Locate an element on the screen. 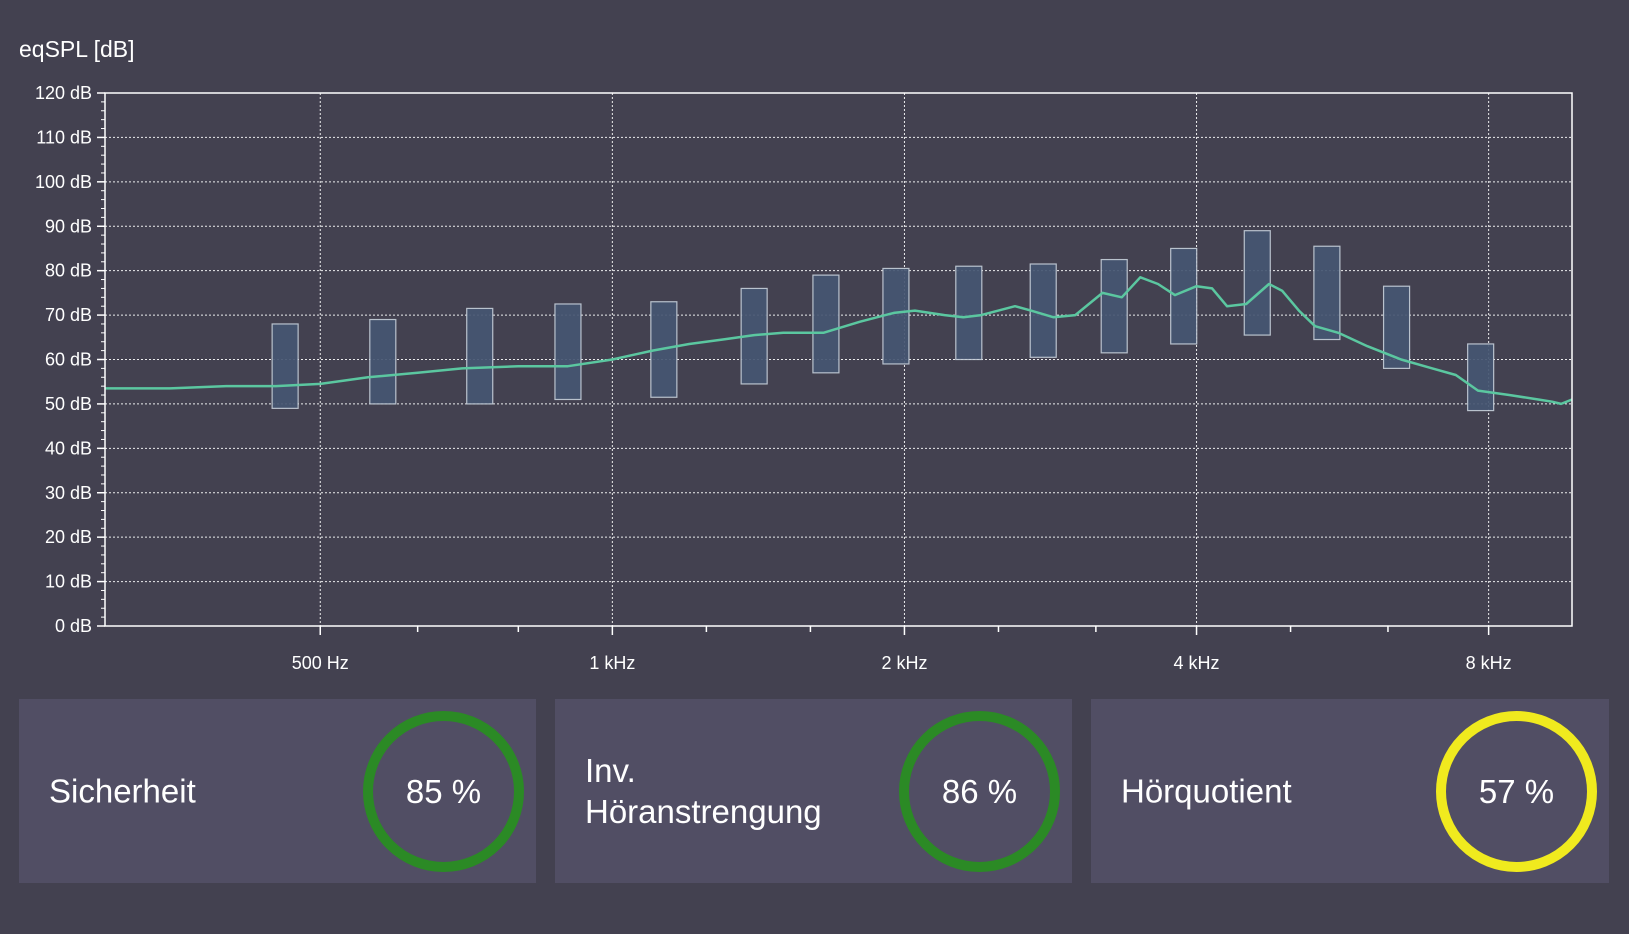 This screenshot has width=1629, height=934. y-tick-label: 40 dB is located at coordinates (68, 448).